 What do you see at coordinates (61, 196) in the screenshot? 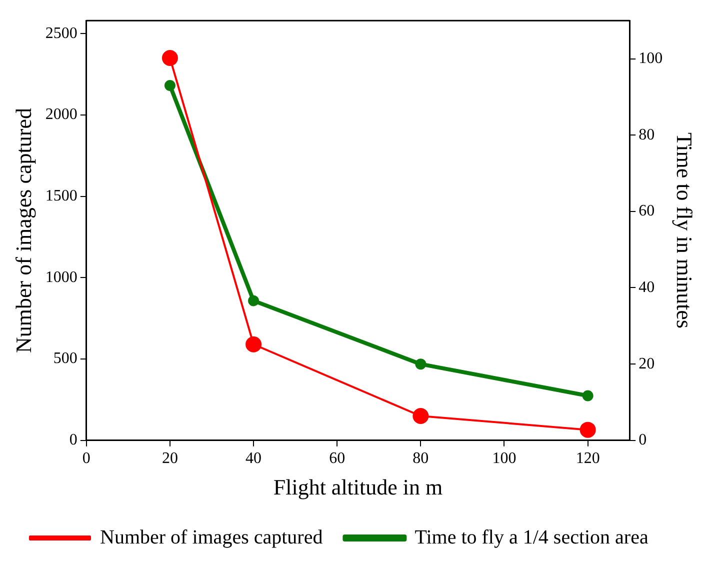
I see `y-tick-label: 1500` at bounding box center [61, 196].